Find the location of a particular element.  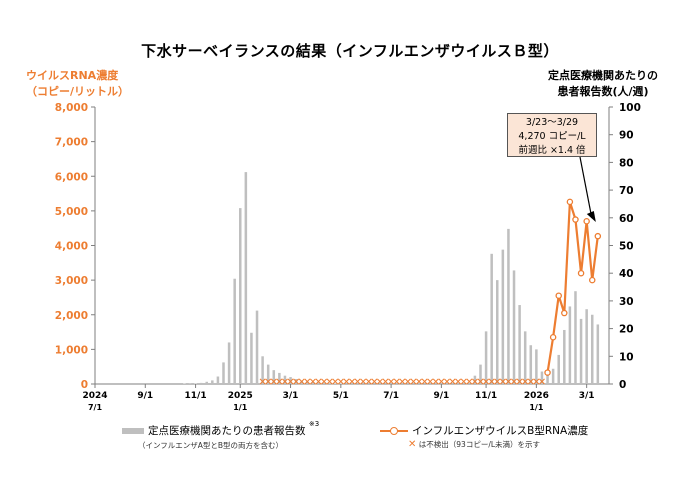

right-tick-label: 20 is located at coordinates (626, 330).